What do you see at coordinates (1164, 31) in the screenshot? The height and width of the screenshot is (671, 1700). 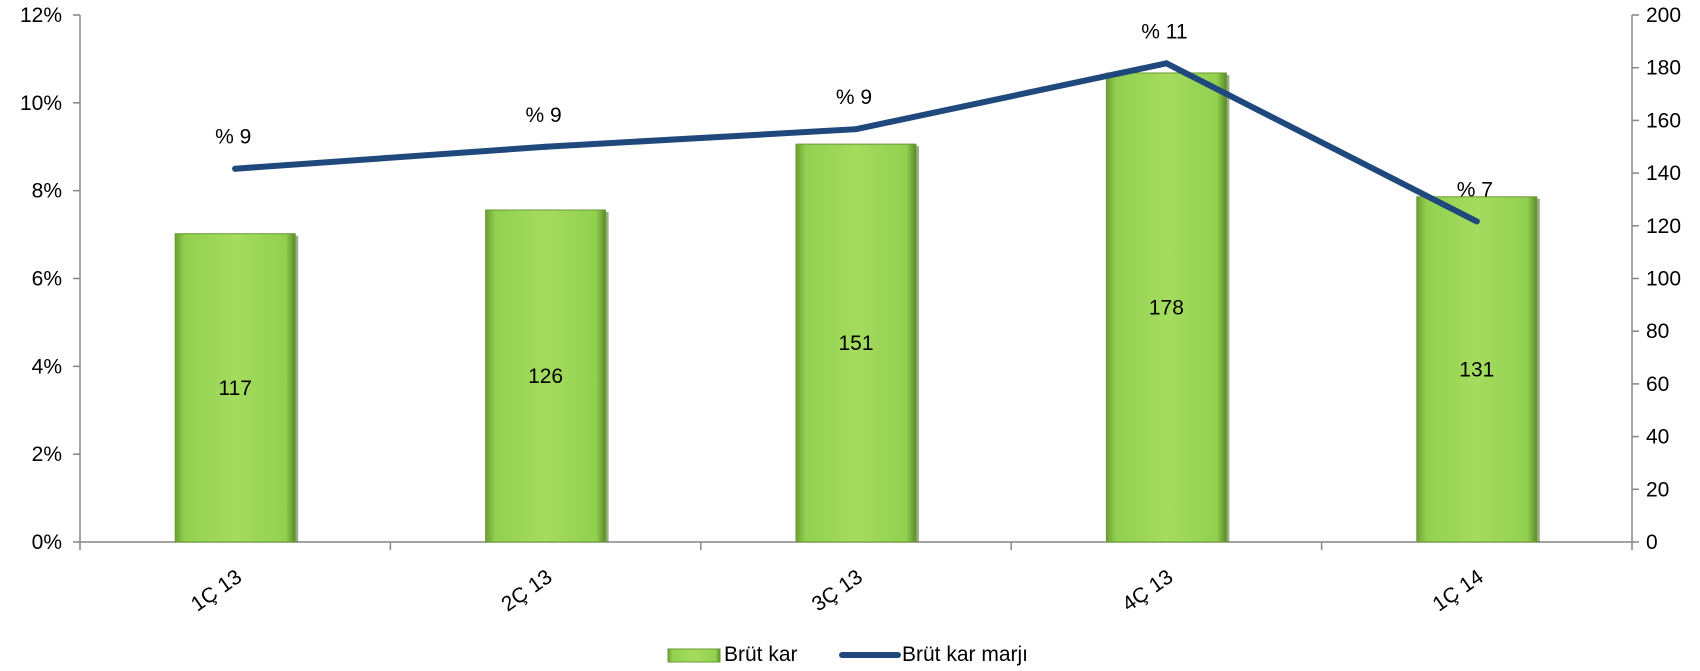 I see `line-data-label: % 11` at bounding box center [1164, 31].